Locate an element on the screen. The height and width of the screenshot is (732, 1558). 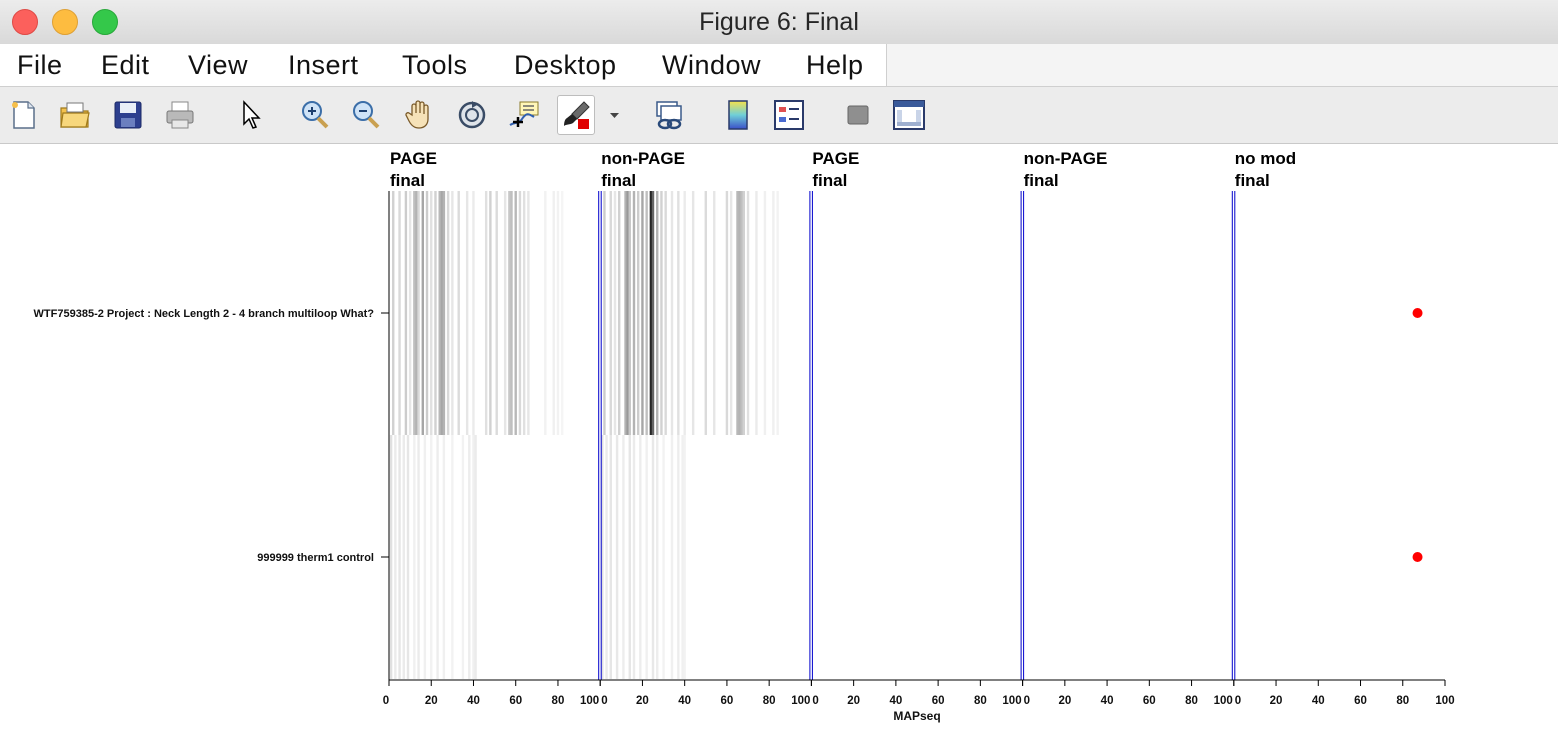
zoom-in-icon is located at coordinates (315, 115).